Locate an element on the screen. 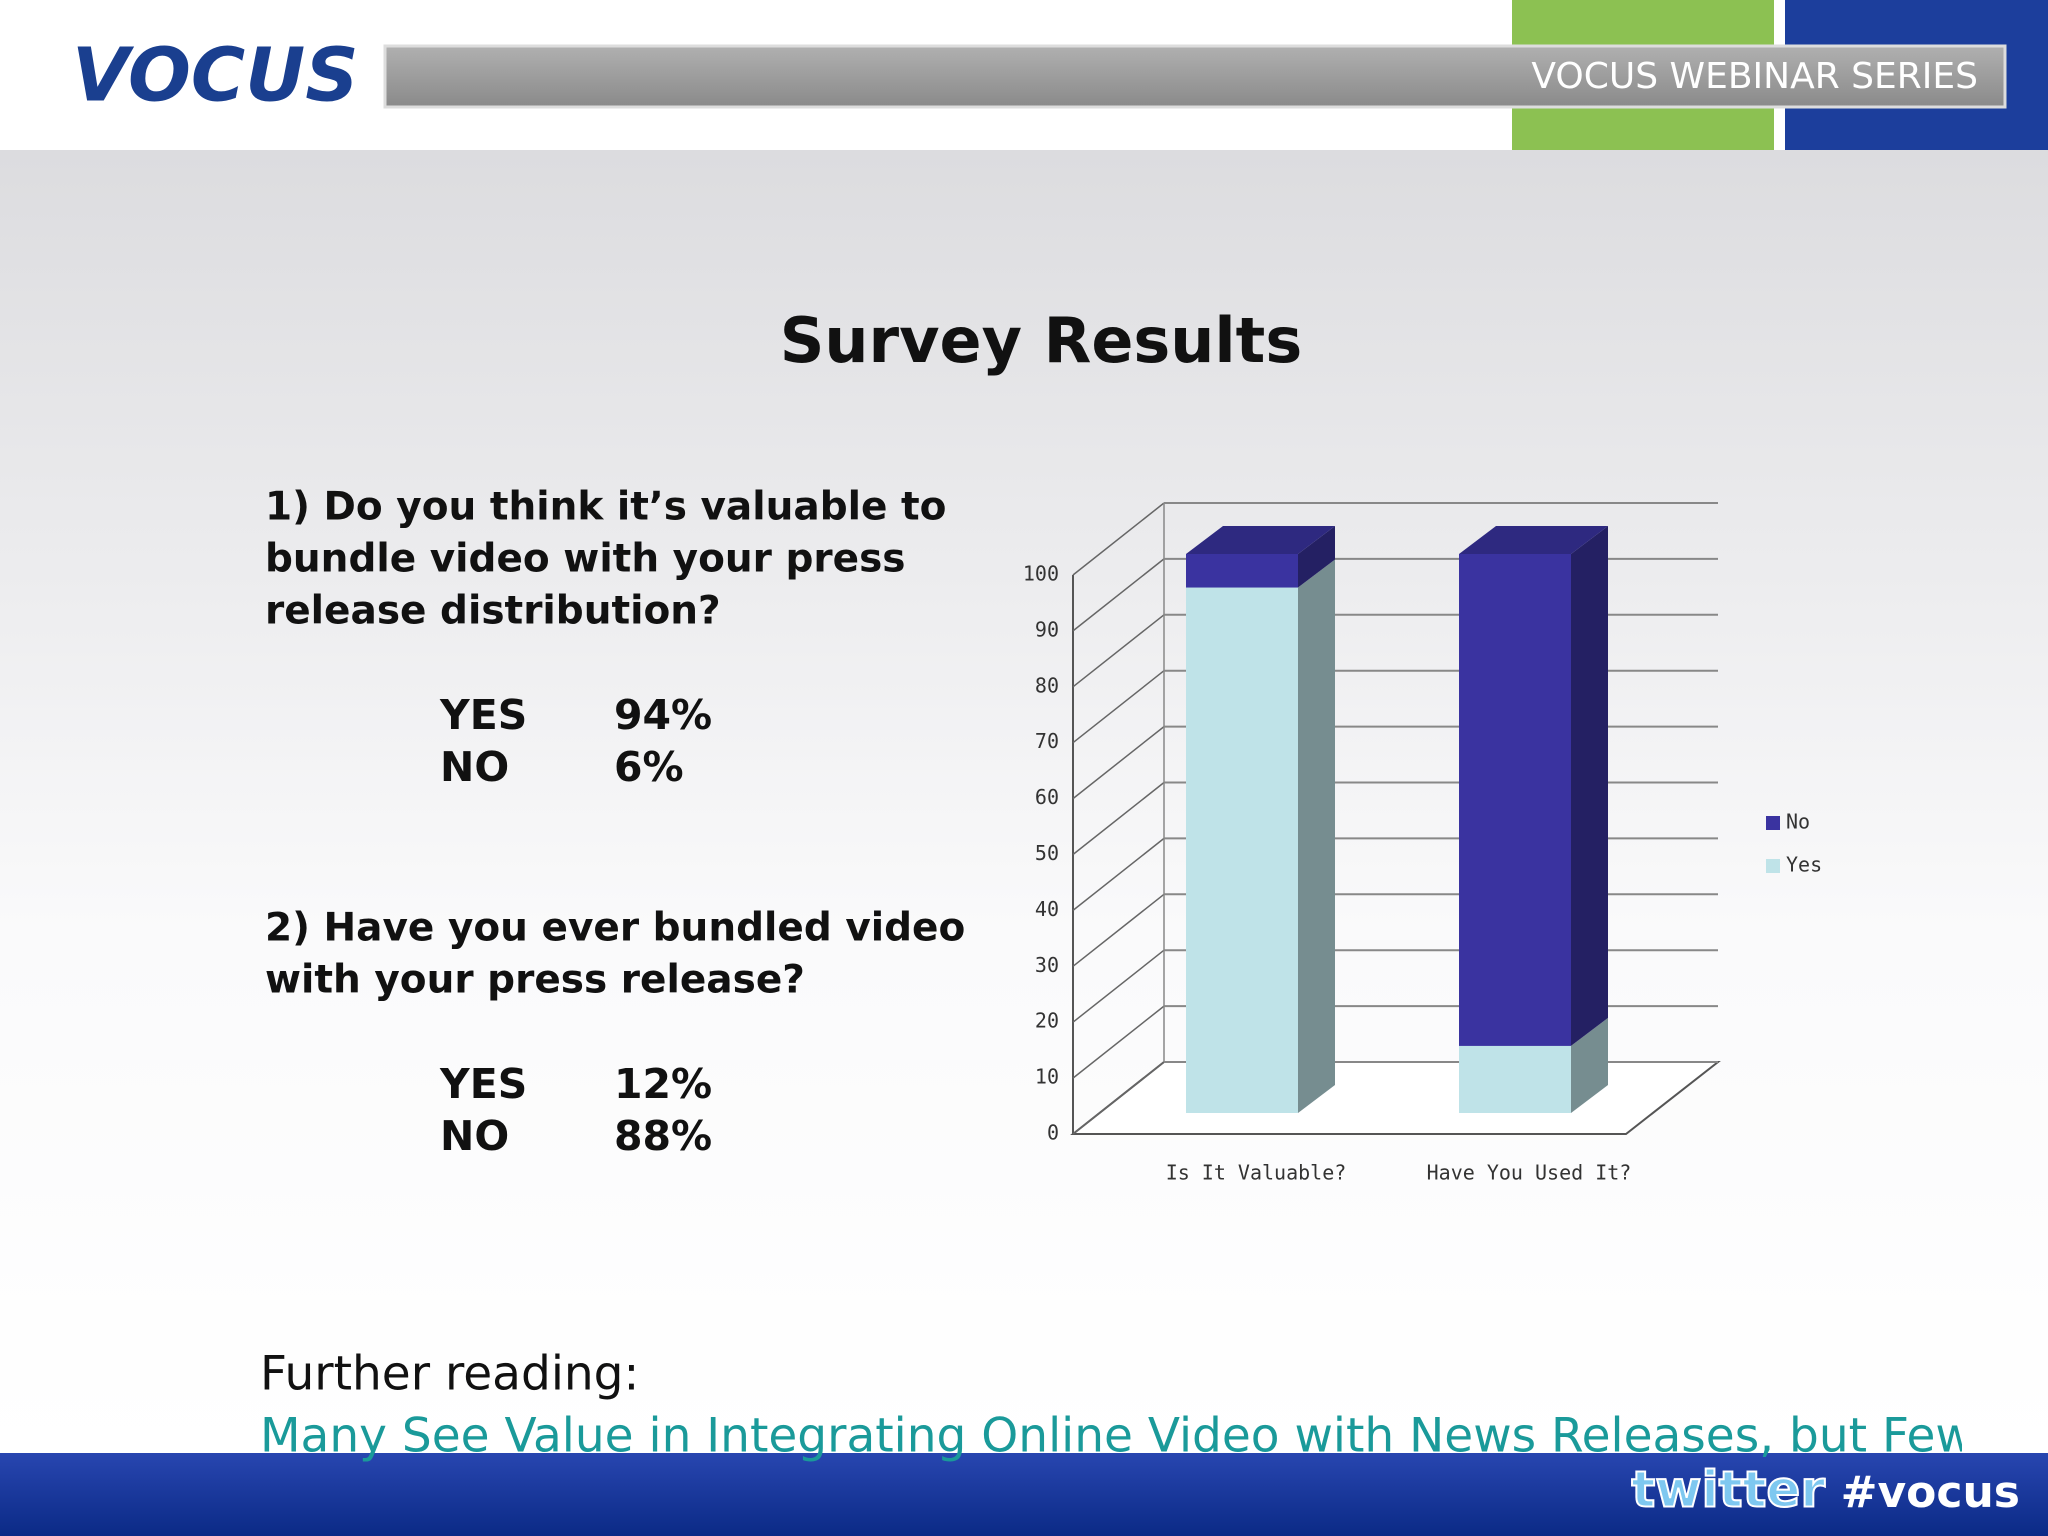 This screenshot has width=2048, height=1536. legend-label: Yes is located at coordinates (1804, 865).